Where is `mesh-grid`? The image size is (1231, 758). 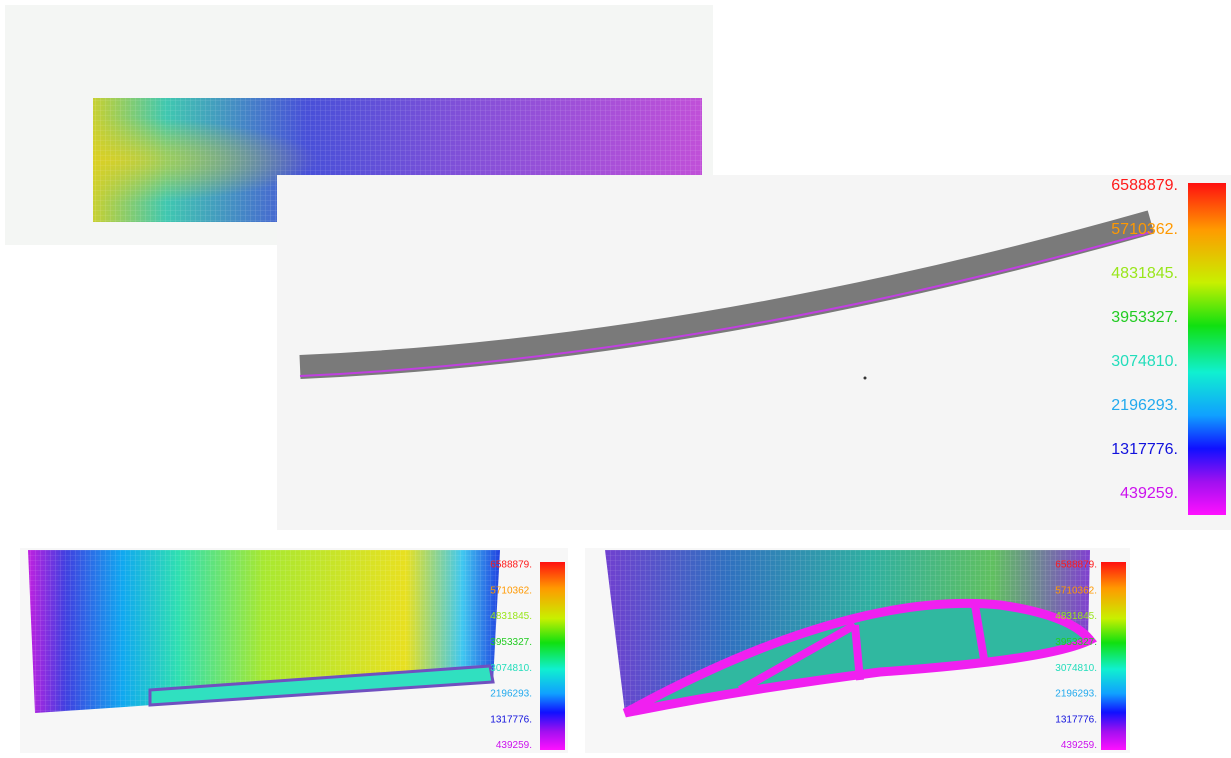
mesh-grid is located at coordinates (847, 631).